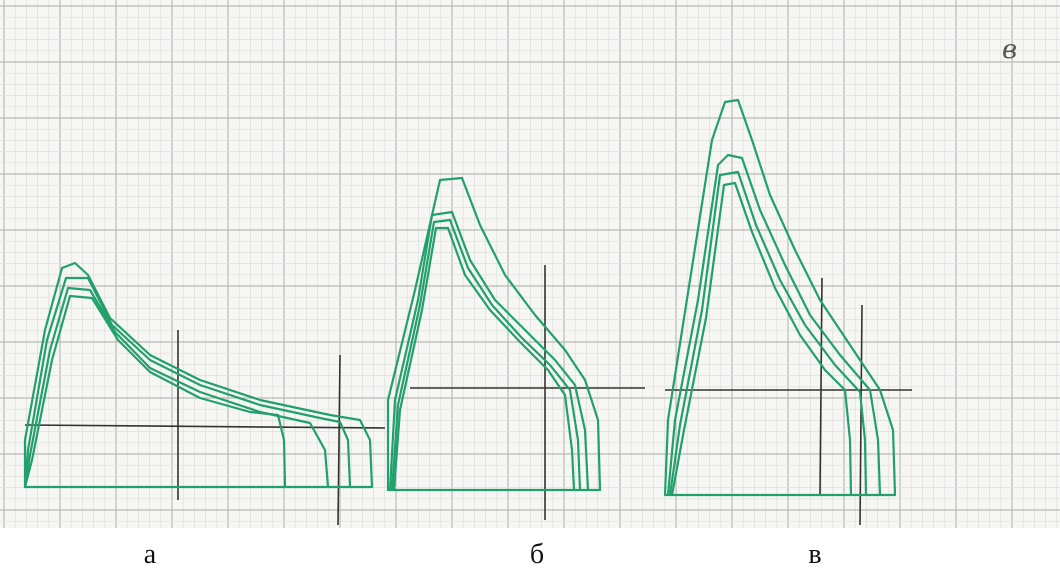 This screenshot has width=1060, height=574. I want to click on caption: в, so click(814, 554).